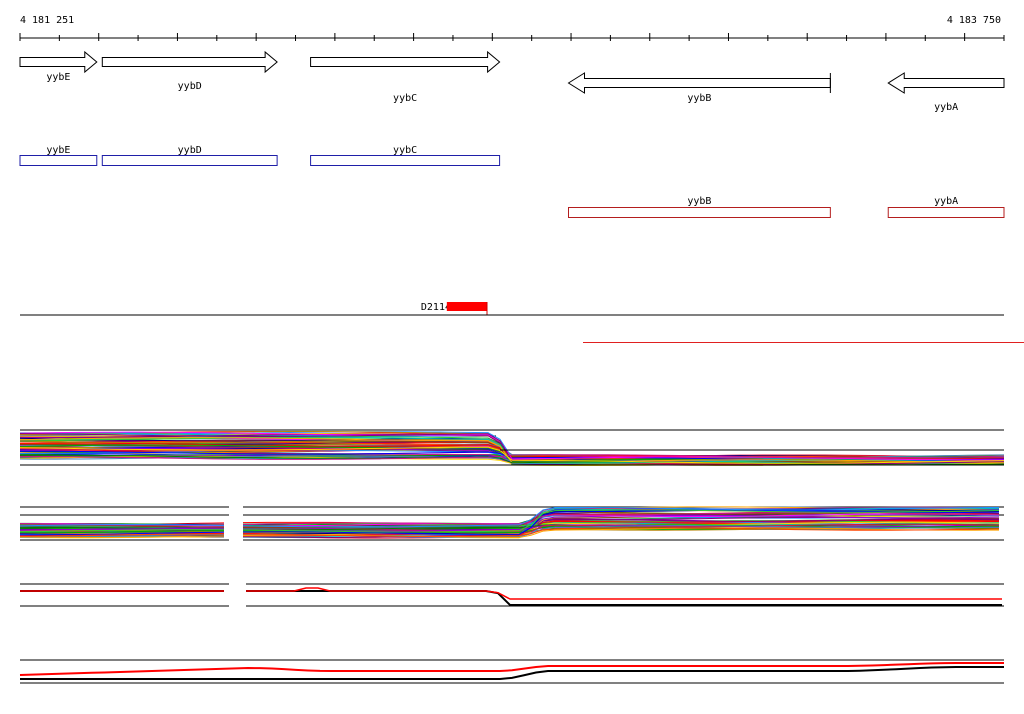 Image resolution: width=1024 pixels, height=714 pixels. I want to click on annotation-box-label: yybD, so click(190, 150).